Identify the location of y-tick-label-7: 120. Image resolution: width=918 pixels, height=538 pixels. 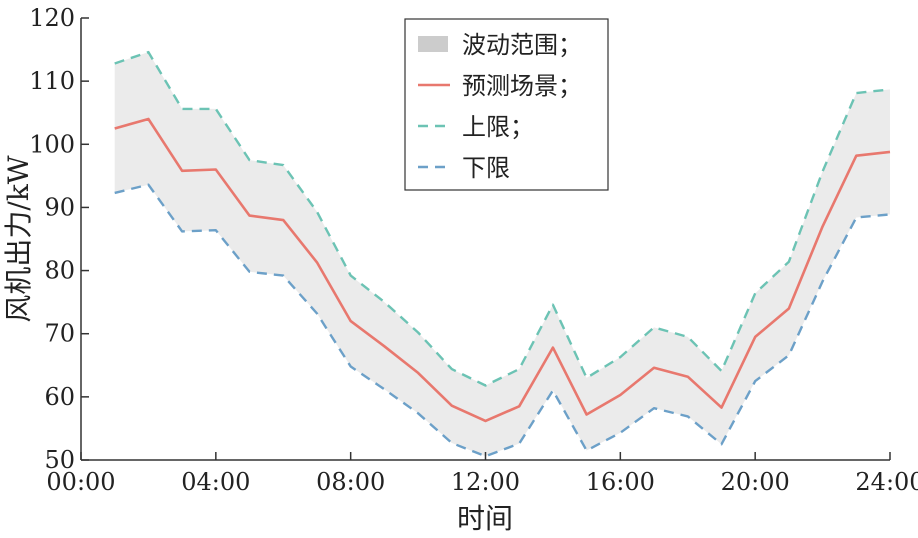
(52, 18).